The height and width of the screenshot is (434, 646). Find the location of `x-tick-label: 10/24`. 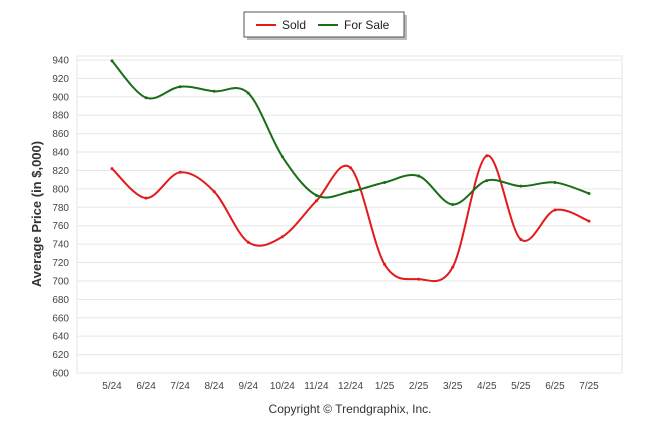

x-tick-label: 10/24 is located at coordinates (282, 386).